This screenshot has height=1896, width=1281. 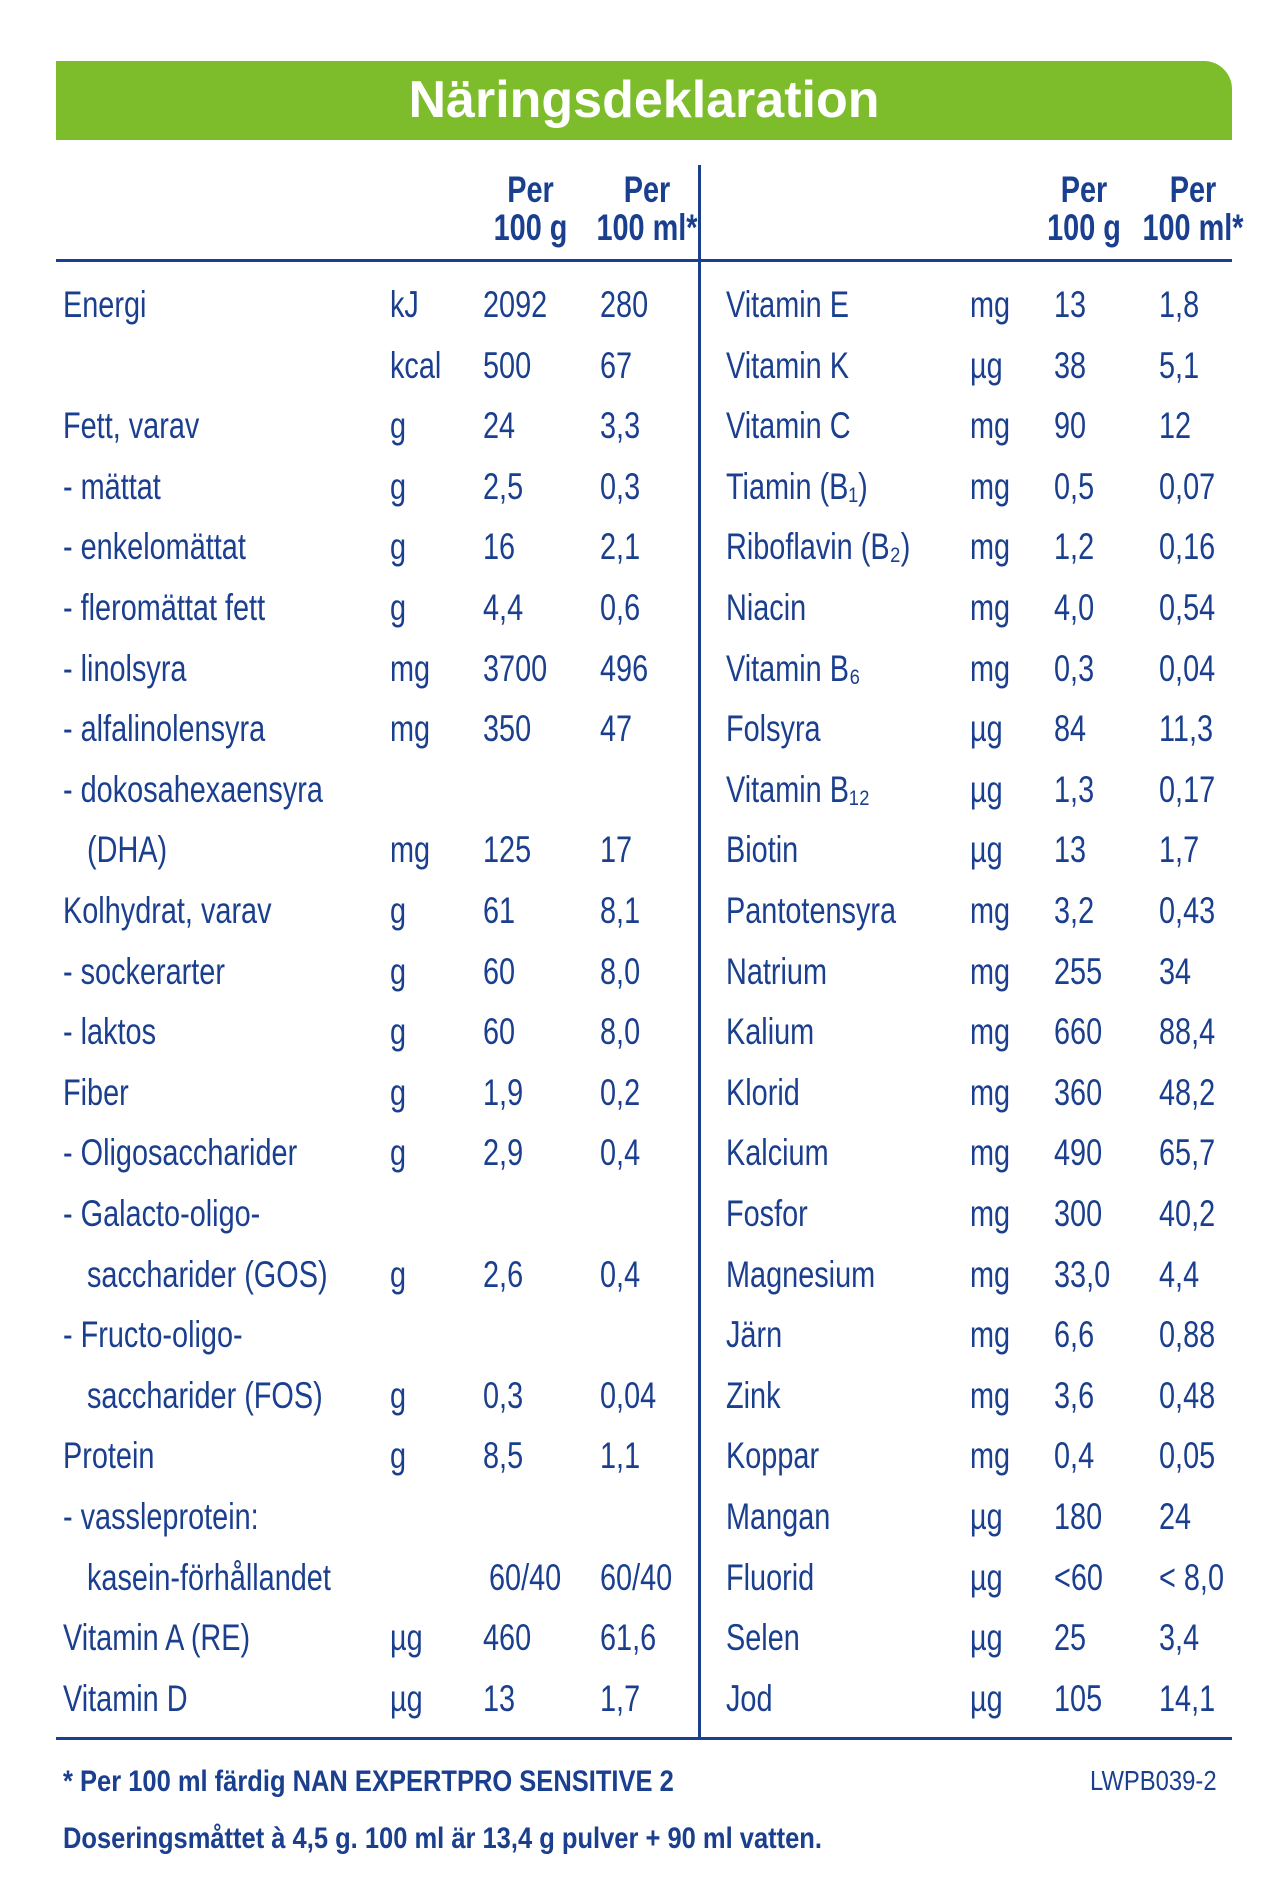 I want to click on per-100g: 25, so click(x=1070, y=1638).